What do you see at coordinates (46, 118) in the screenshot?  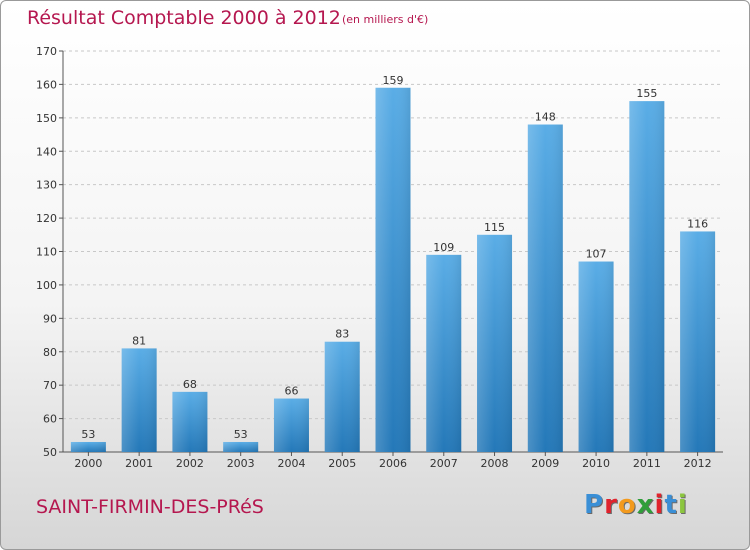 I see `y-tick-label: 150` at bounding box center [46, 118].